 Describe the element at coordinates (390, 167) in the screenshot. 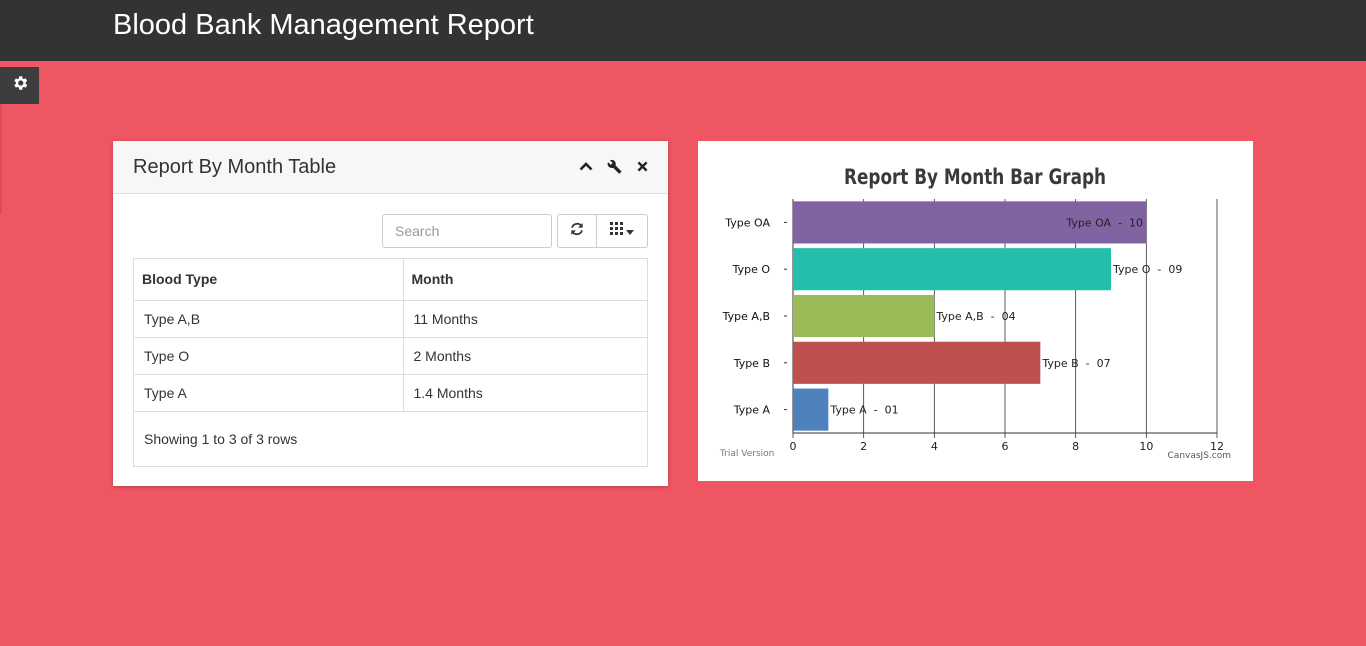

I see `table-panel-header: Report By Month Table` at that location.